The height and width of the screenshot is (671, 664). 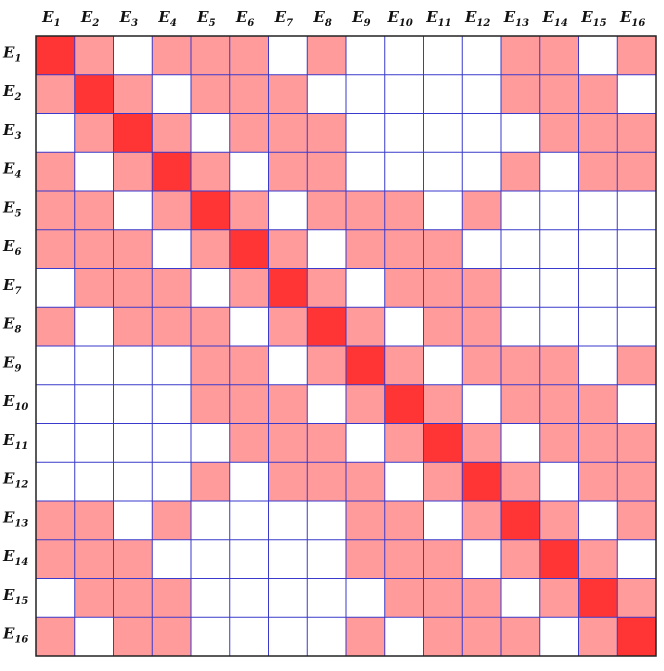 What do you see at coordinates (11, 170) in the screenshot?
I see `row-label: E4` at bounding box center [11, 170].